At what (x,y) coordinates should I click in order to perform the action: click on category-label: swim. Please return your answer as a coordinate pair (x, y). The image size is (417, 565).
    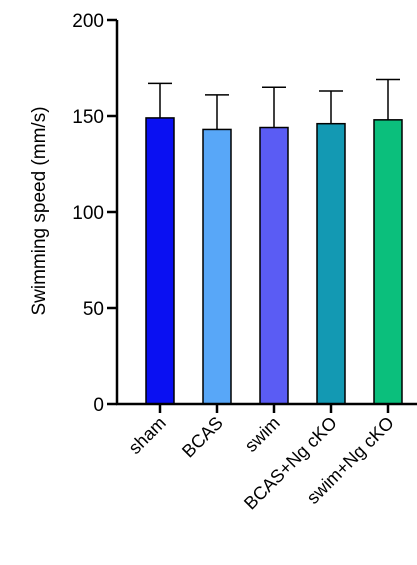
    Looking at the image, I should click on (262, 434).